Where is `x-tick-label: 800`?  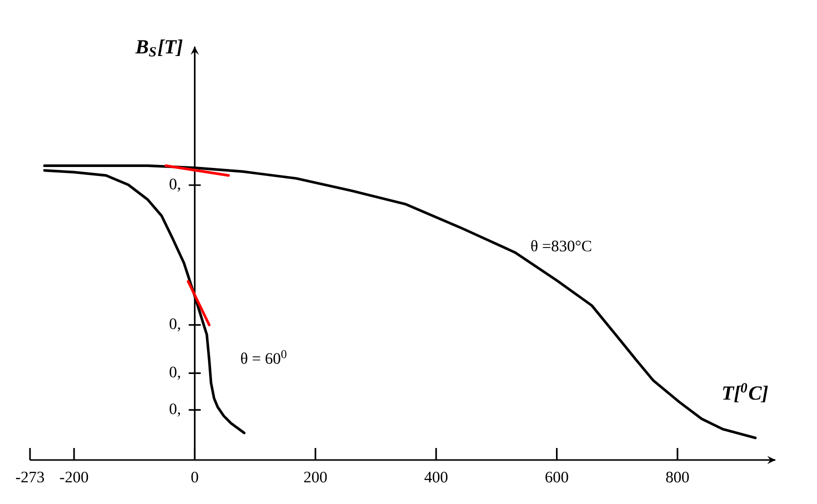 x-tick-label: 800 is located at coordinates (677, 477).